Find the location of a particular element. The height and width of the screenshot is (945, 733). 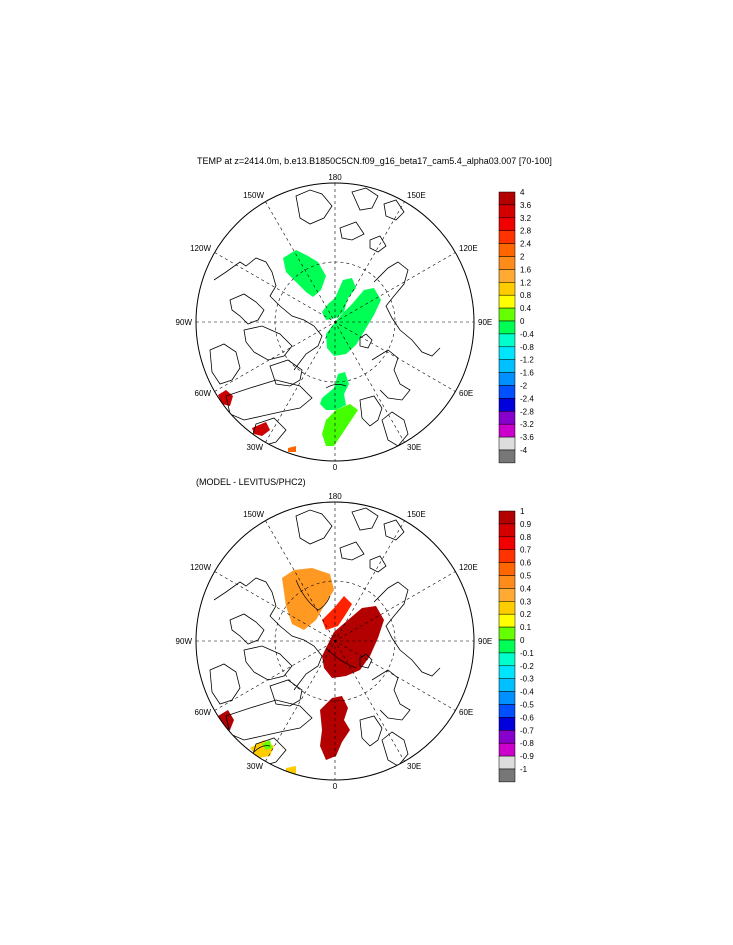

bottom-colorbar-label: -0.3 is located at coordinates (527, 679).